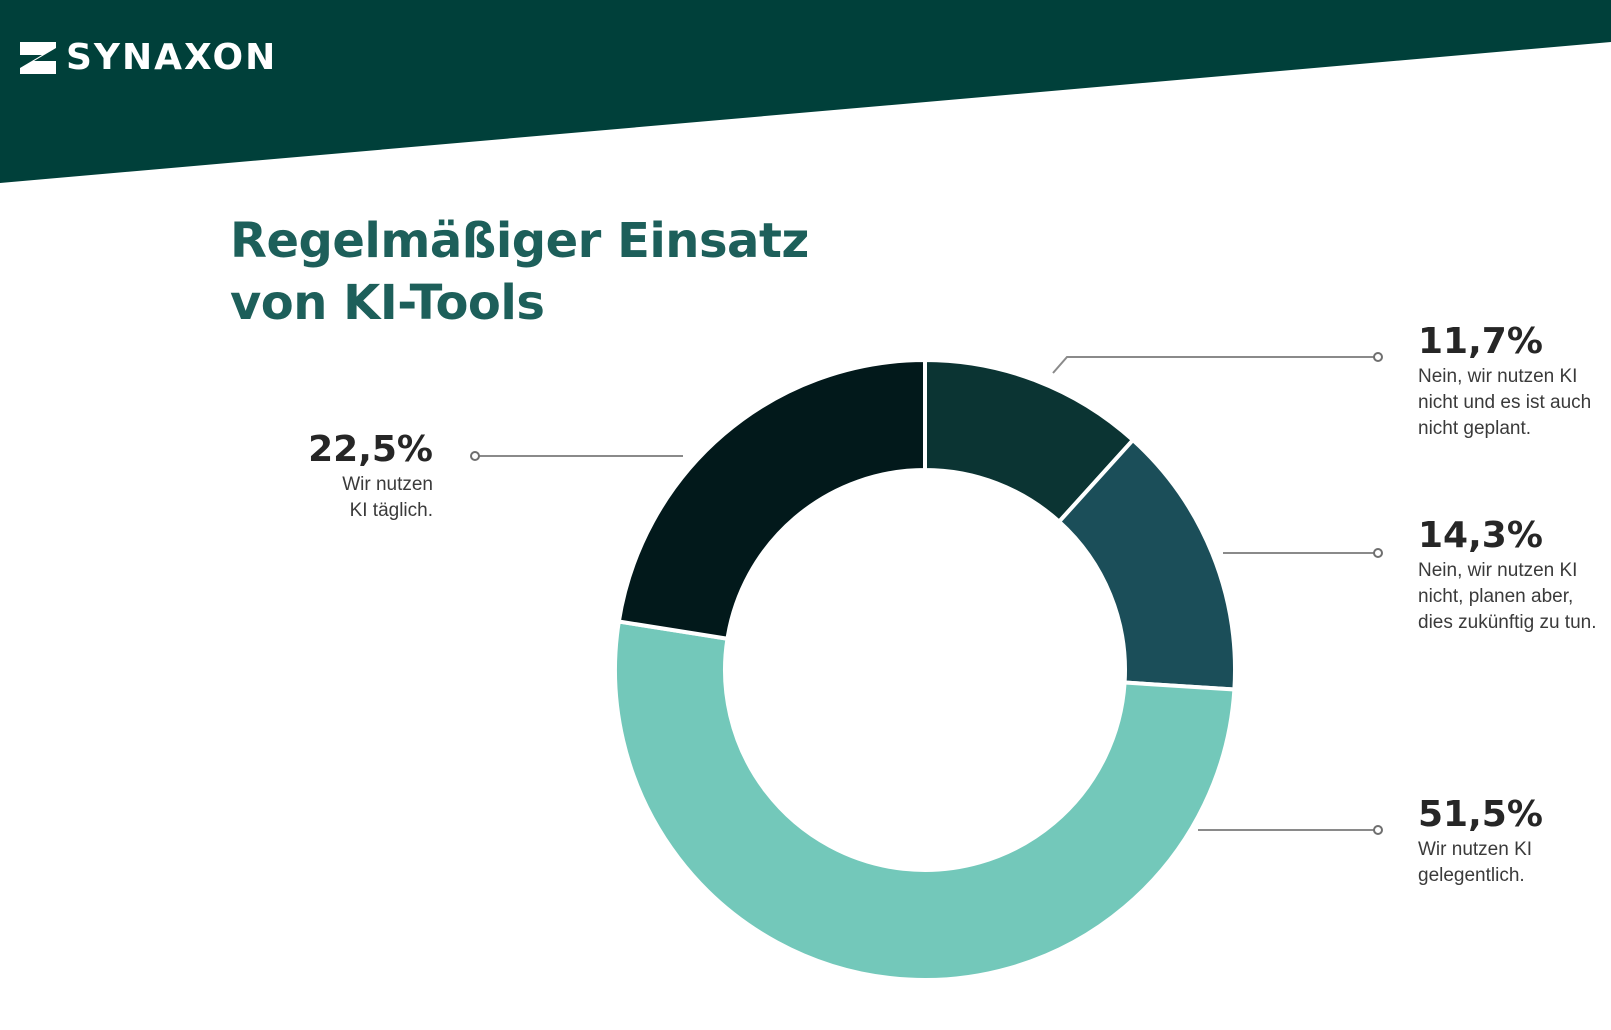 The image size is (1611, 1030). I want to click on donut-slice-gelegentlich, so click(925, 800).